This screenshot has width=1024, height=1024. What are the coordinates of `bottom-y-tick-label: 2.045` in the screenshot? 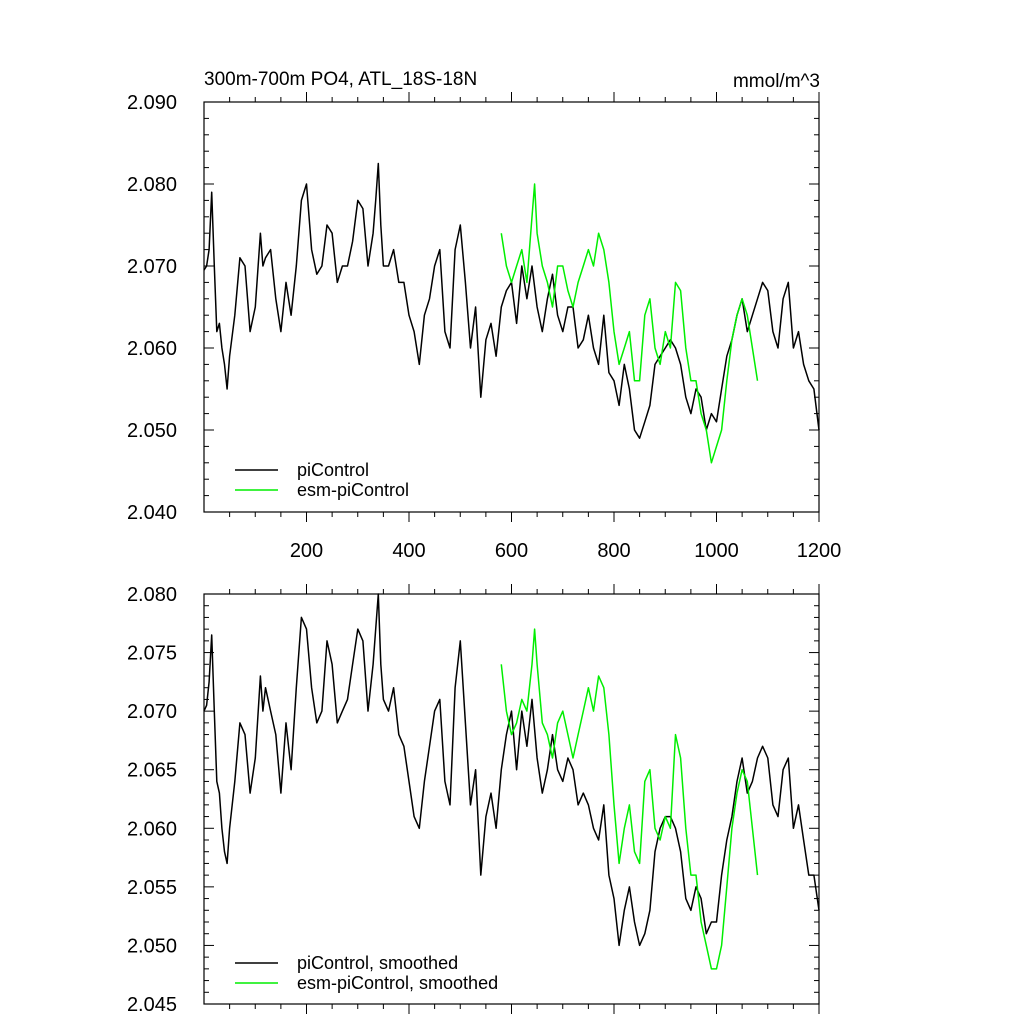 It's located at (152, 1005).